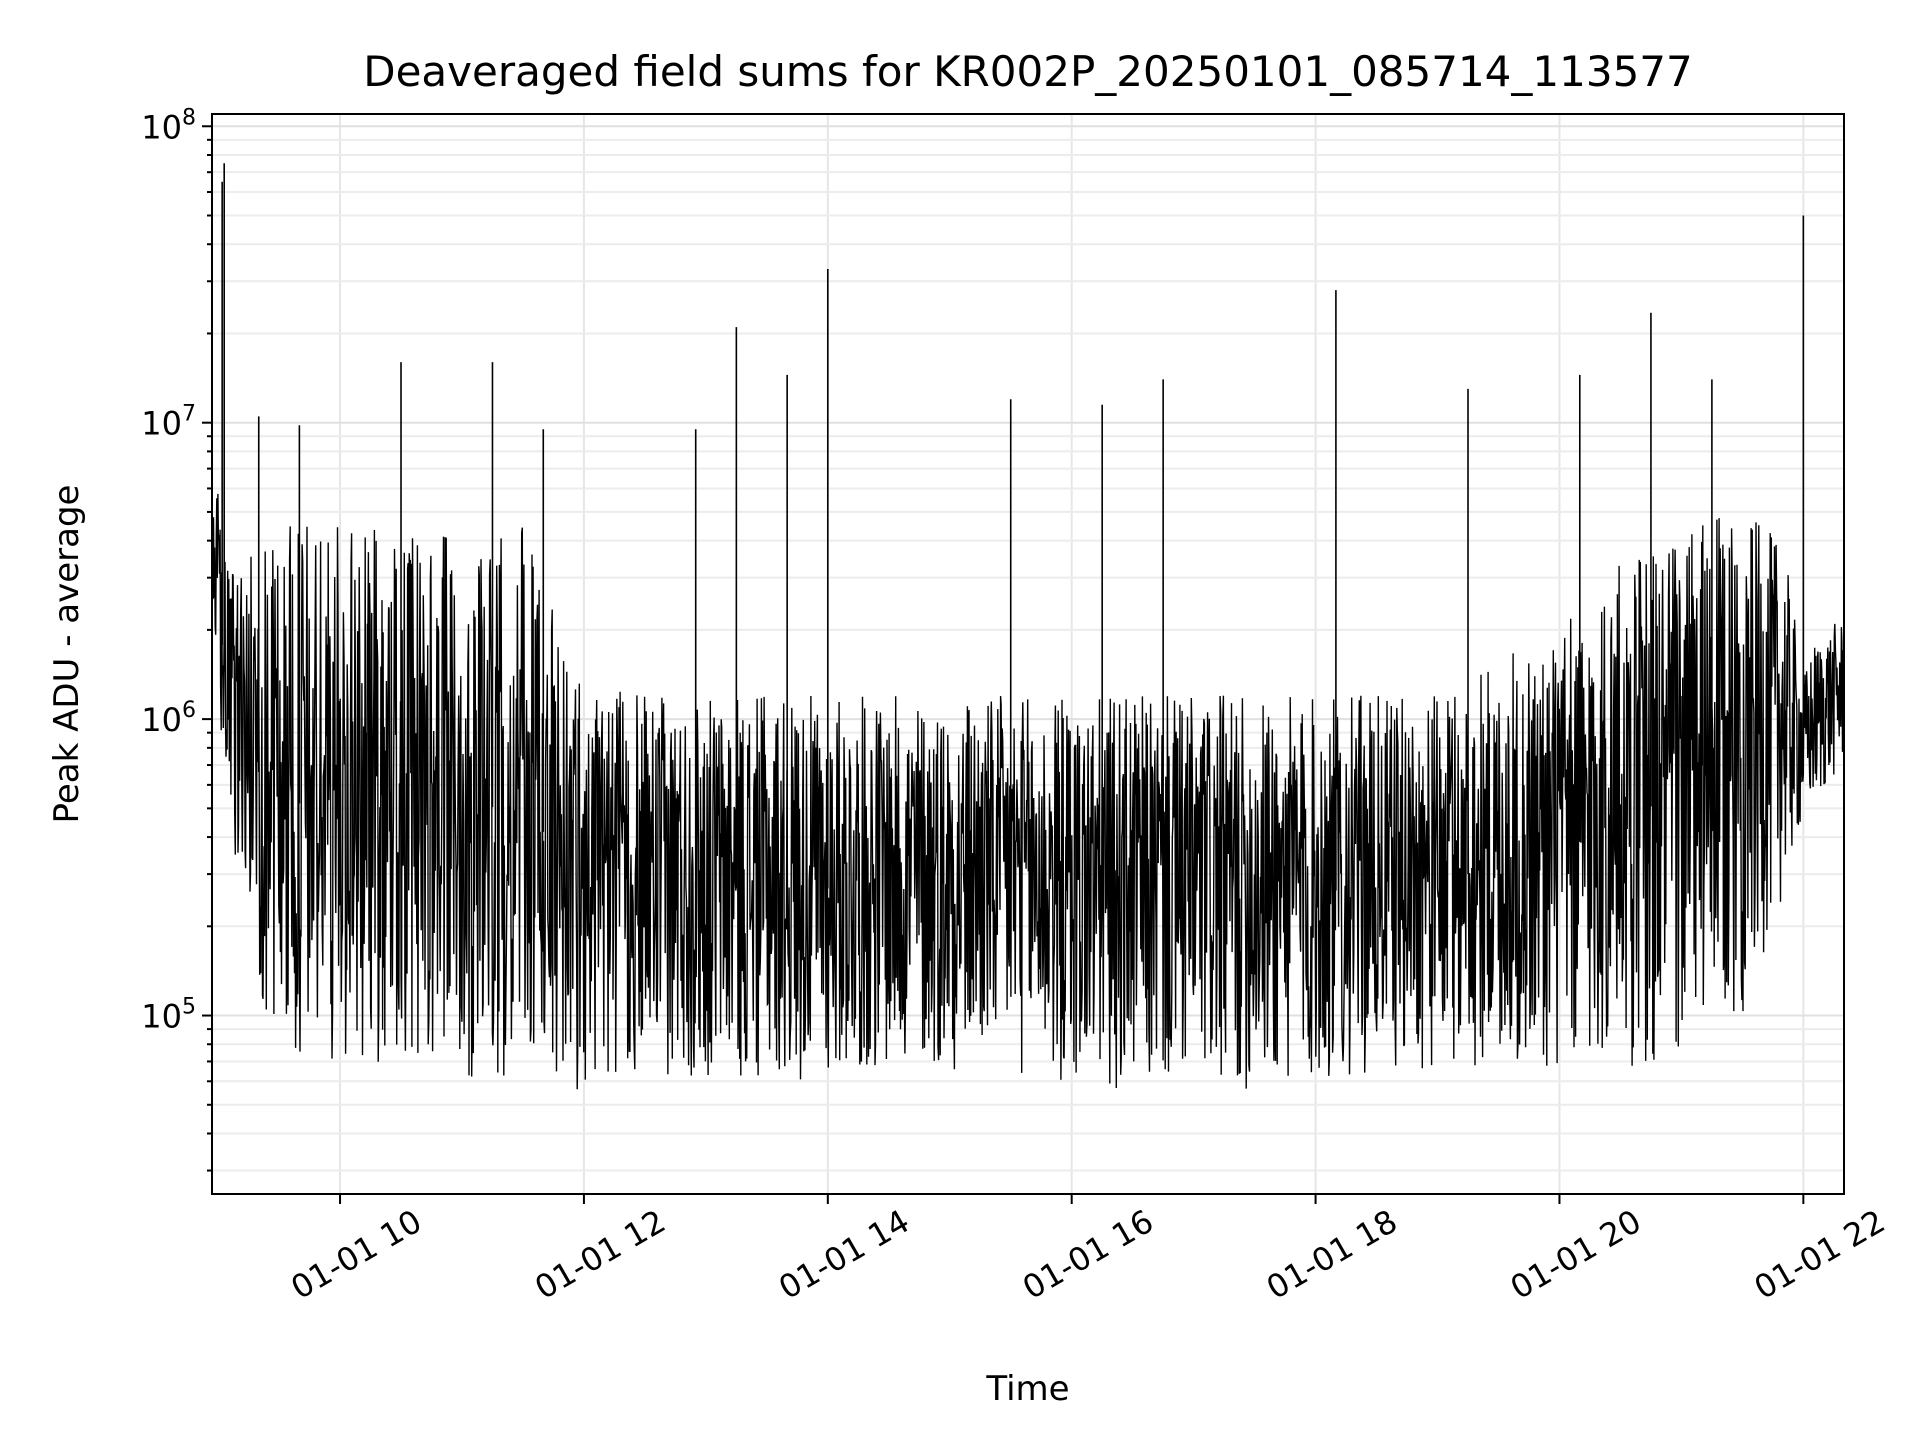 Image resolution: width=1920 pixels, height=1440 pixels. I want to click on x-tick-label: 01-01 20, so click(1576, 1254).